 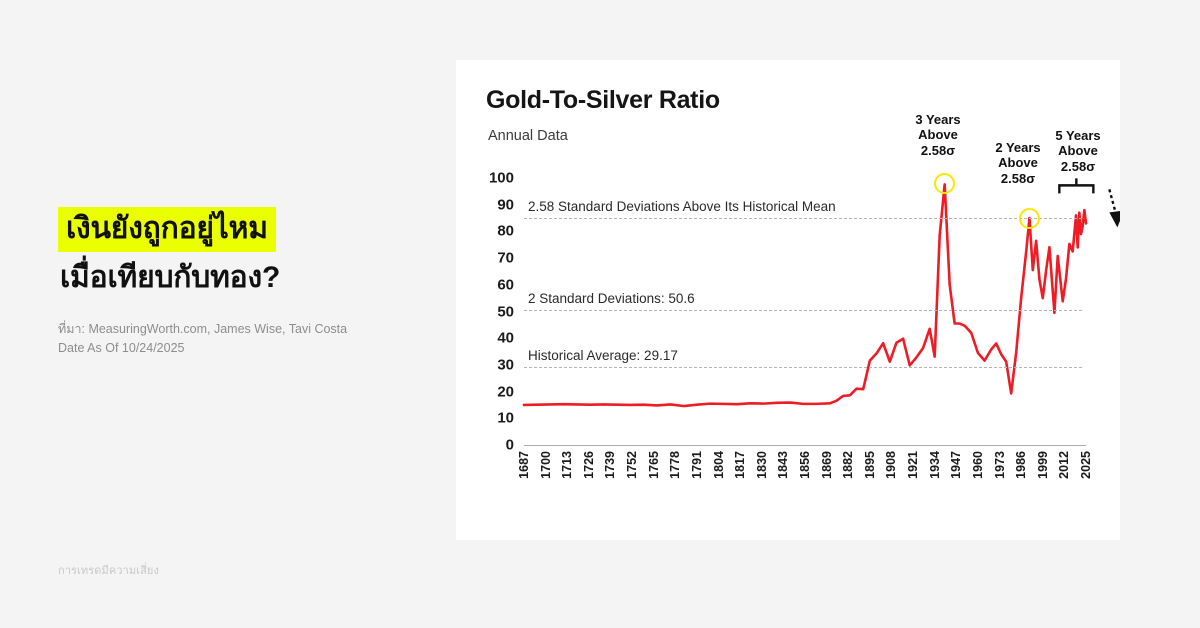 I want to click on x-axis-tick-1765: 1765, so click(x=653, y=465).